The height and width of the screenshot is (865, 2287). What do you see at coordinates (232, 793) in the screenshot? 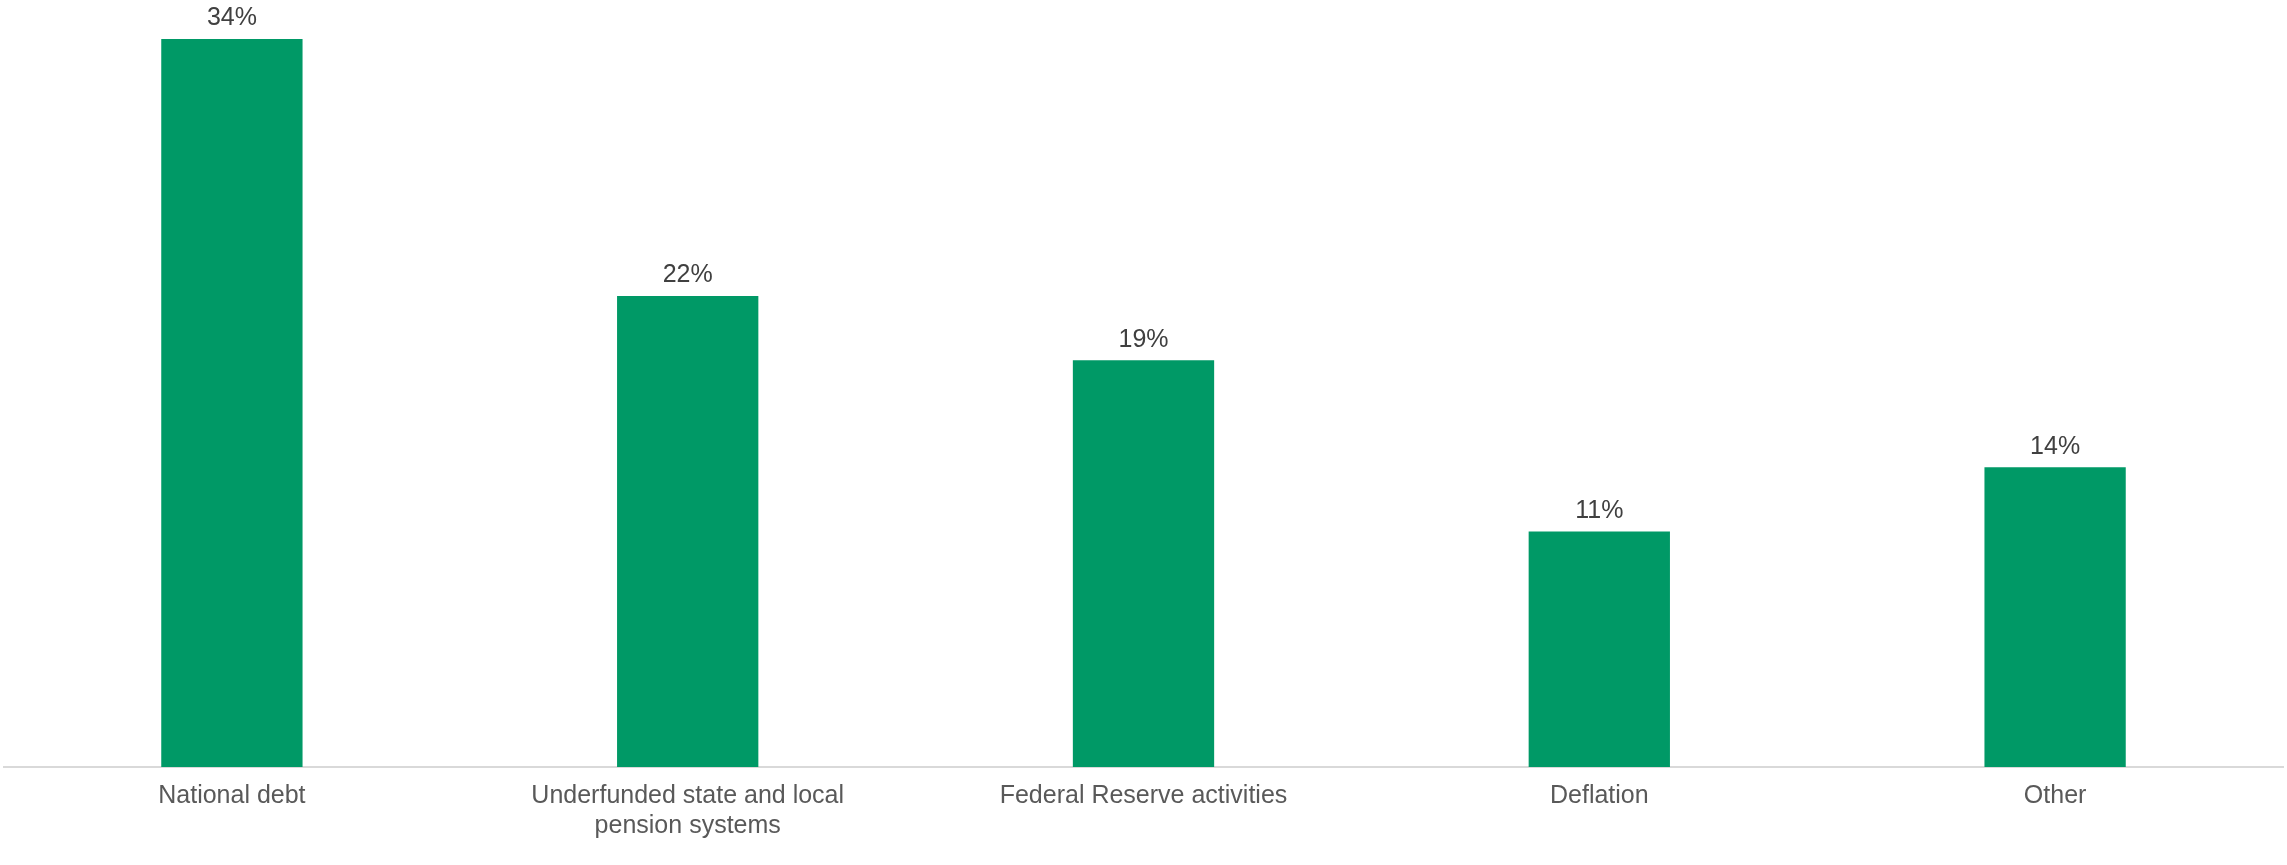
I see `x-tick-label: National debt` at bounding box center [232, 793].